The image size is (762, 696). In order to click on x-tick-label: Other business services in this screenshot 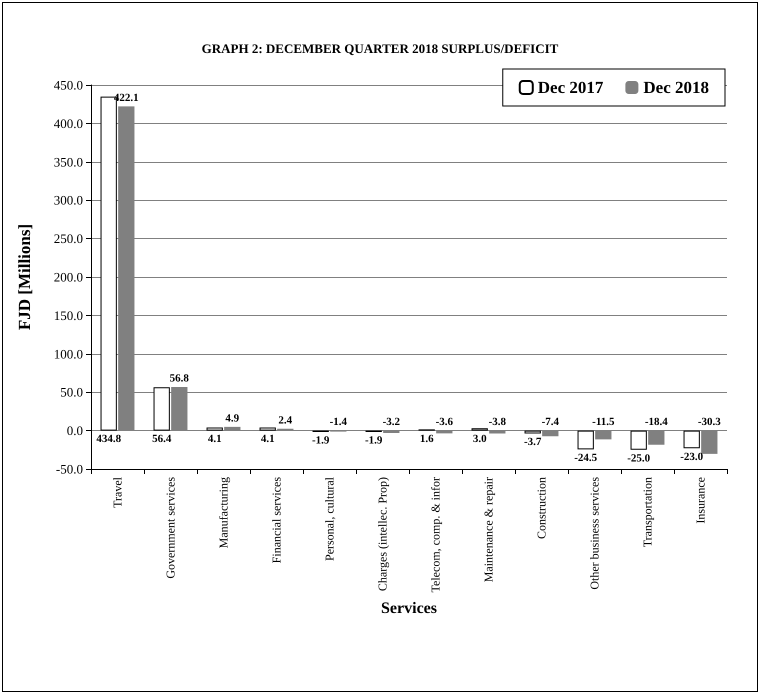, I will do `click(595, 533)`.